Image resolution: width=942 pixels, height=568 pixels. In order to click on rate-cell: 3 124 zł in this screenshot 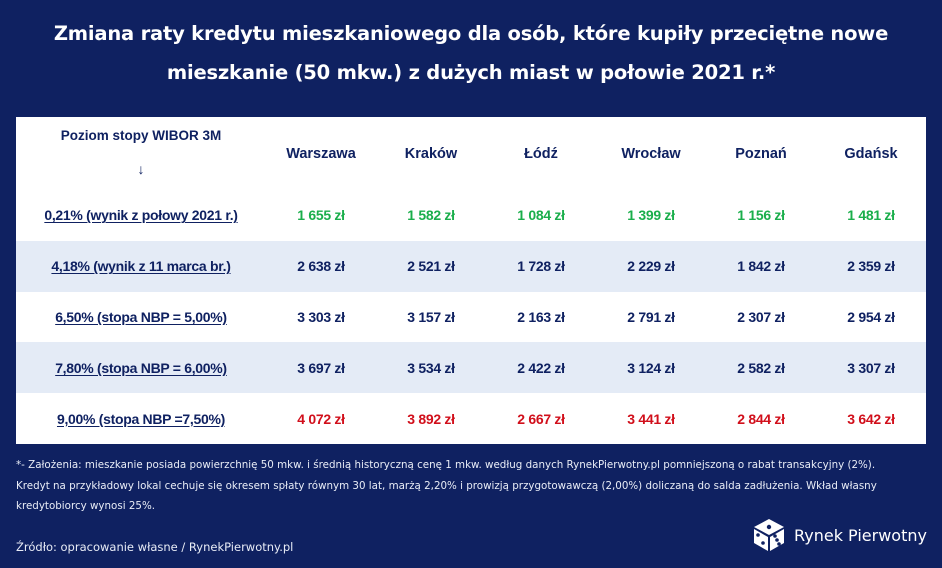, I will do `click(651, 367)`.